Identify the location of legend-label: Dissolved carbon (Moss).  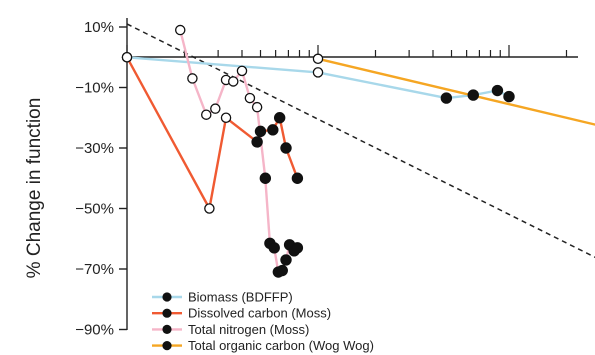
(259, 313).